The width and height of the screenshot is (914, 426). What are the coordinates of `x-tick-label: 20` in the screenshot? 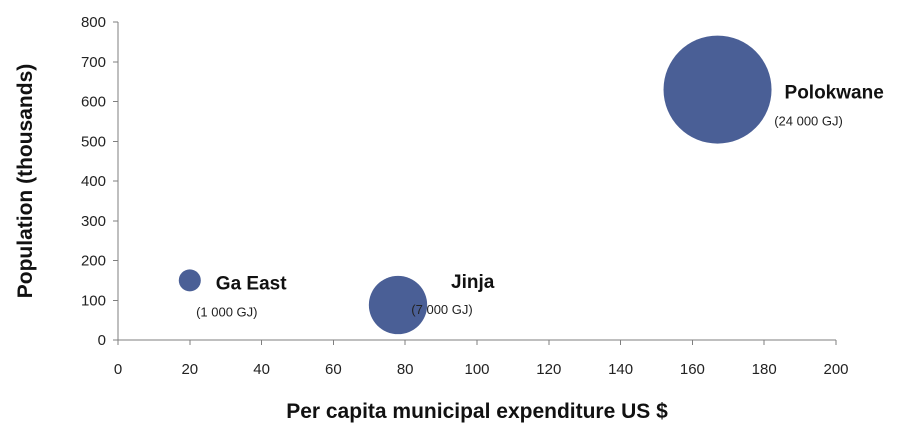 It's located at (189, 369).